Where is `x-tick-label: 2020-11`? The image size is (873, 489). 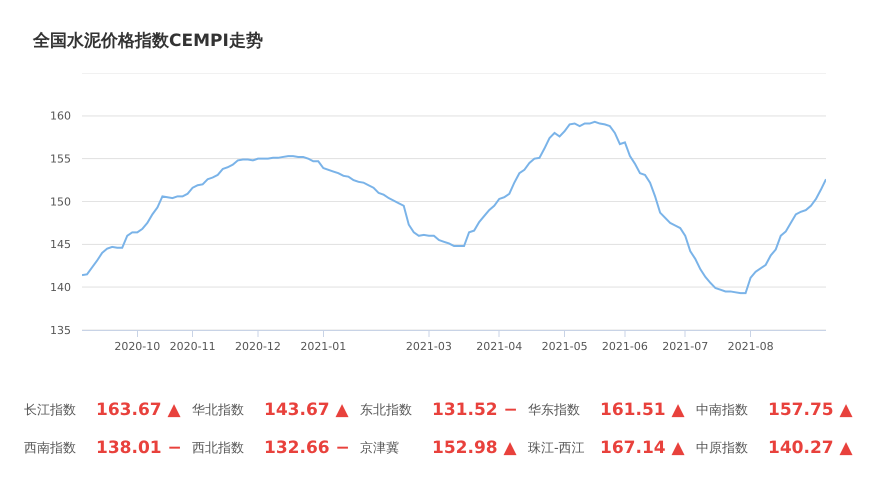 x-tick-label: 2020-11 is located at coordinates (193, 347).